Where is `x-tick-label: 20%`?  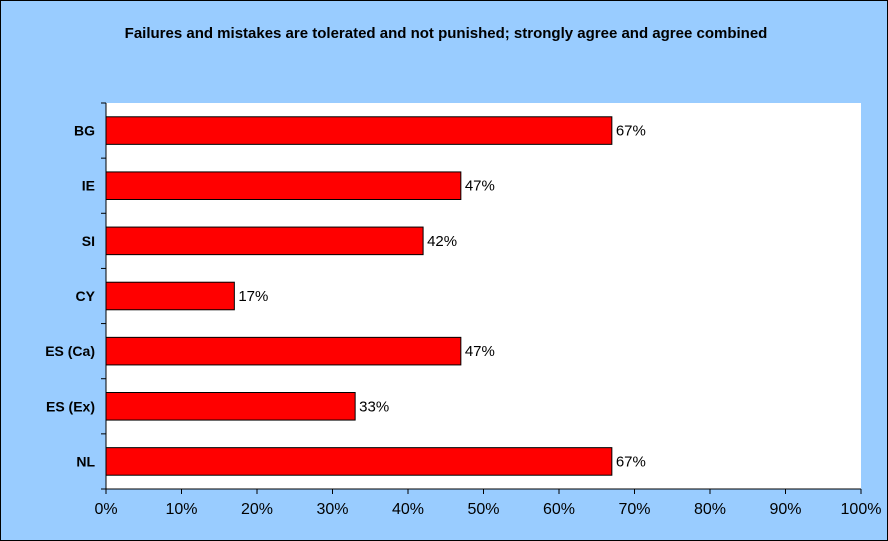 x-tick-label: 20% is located at coordinates (257, 509).